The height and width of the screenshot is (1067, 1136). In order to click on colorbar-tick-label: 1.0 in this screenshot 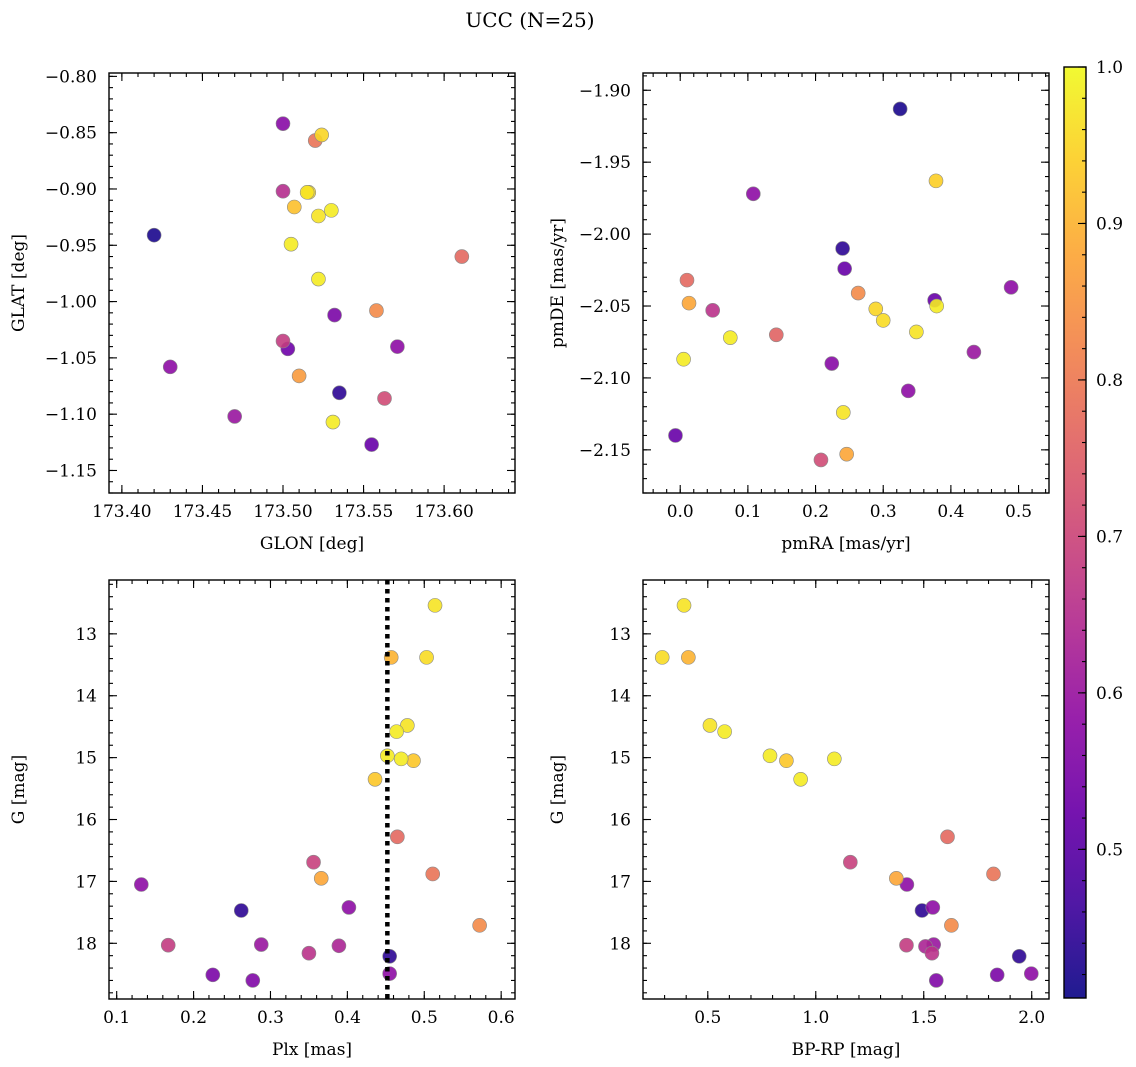, I will do `click(1109, 68)`.